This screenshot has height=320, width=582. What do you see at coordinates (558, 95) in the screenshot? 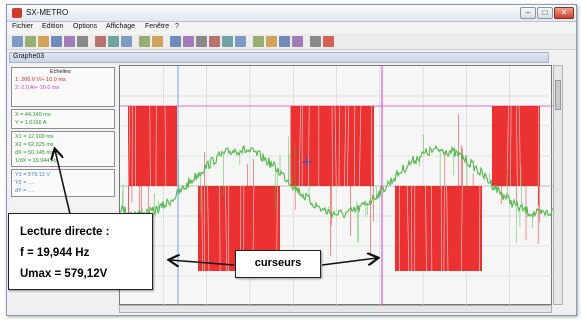
I see `vertical-scroll-thumb` at bounding box center [558, 95].